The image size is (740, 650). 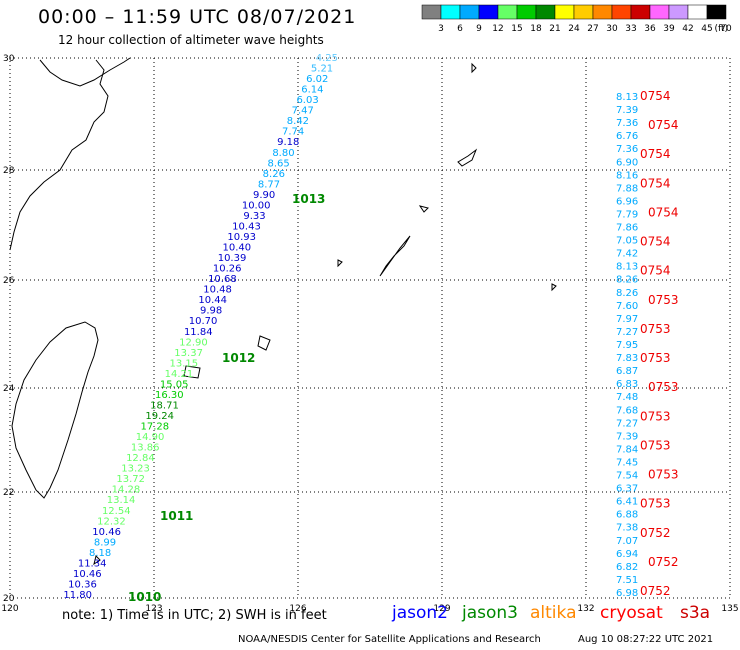 I want to click on colorbar-label: 3, so click(x=441, y=29).